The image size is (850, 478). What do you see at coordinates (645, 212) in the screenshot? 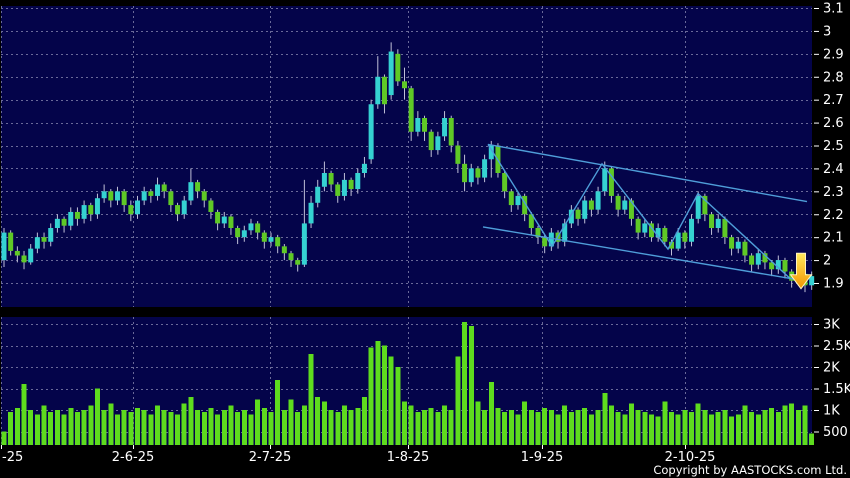
I see `trendlines-layer` at bounding box center [645, 212].